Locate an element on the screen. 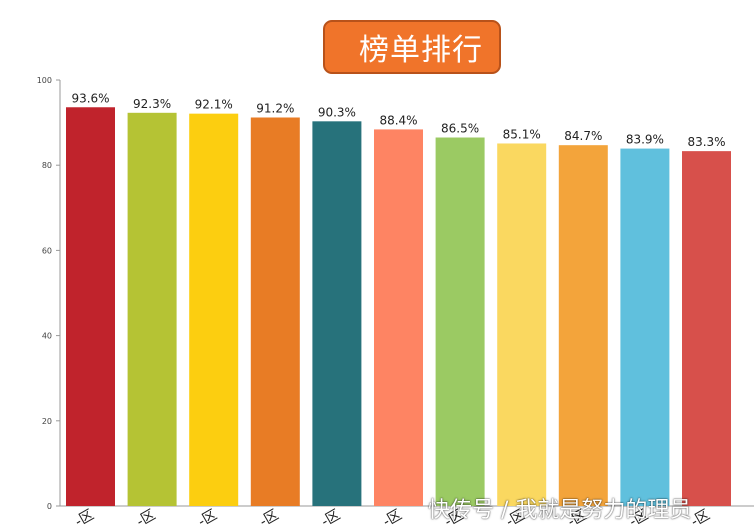 This screenshot has width=754, height=526. bar-value-label: 84.7% is located at coordinates (583, 136).